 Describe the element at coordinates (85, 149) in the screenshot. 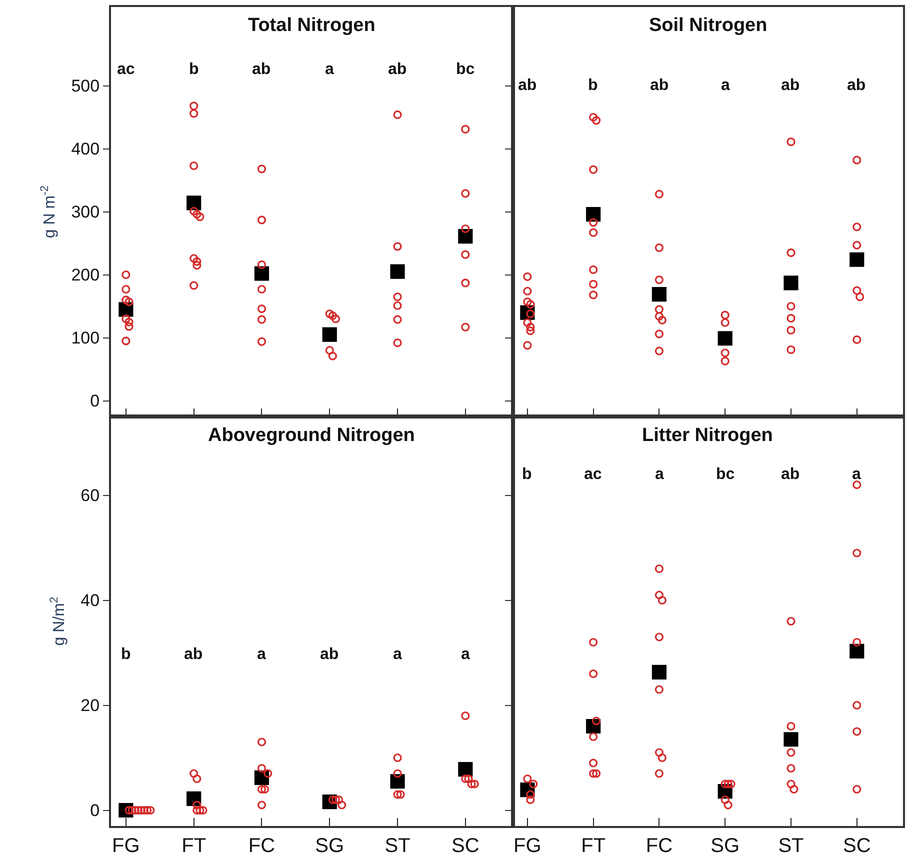

I see `y-tick-label: 400` at that location.